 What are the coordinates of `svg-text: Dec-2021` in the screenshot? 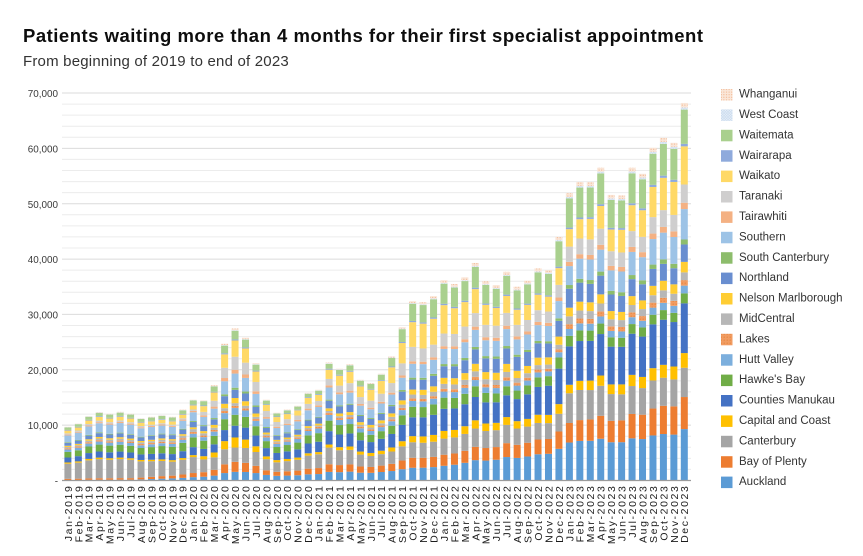 It's located at (434, 514).